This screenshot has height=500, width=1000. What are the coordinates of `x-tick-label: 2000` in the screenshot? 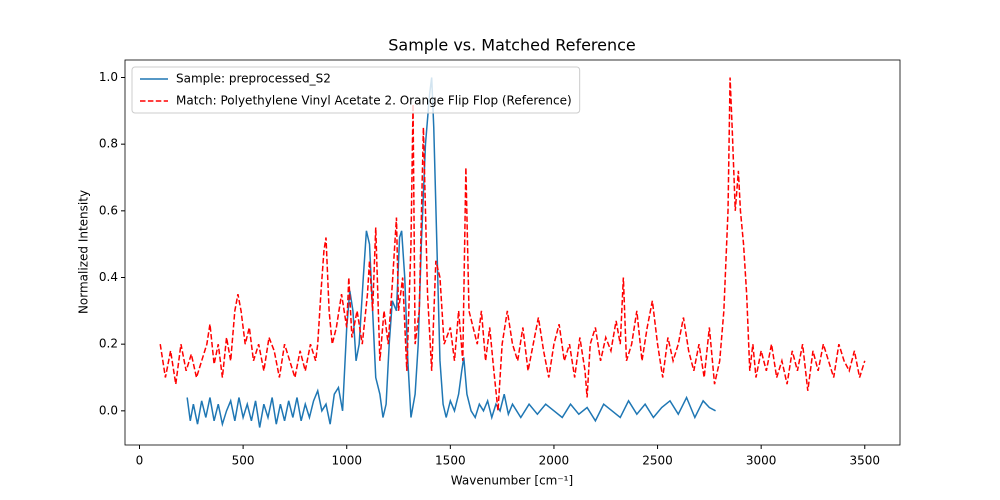 It's located at (554, 461).